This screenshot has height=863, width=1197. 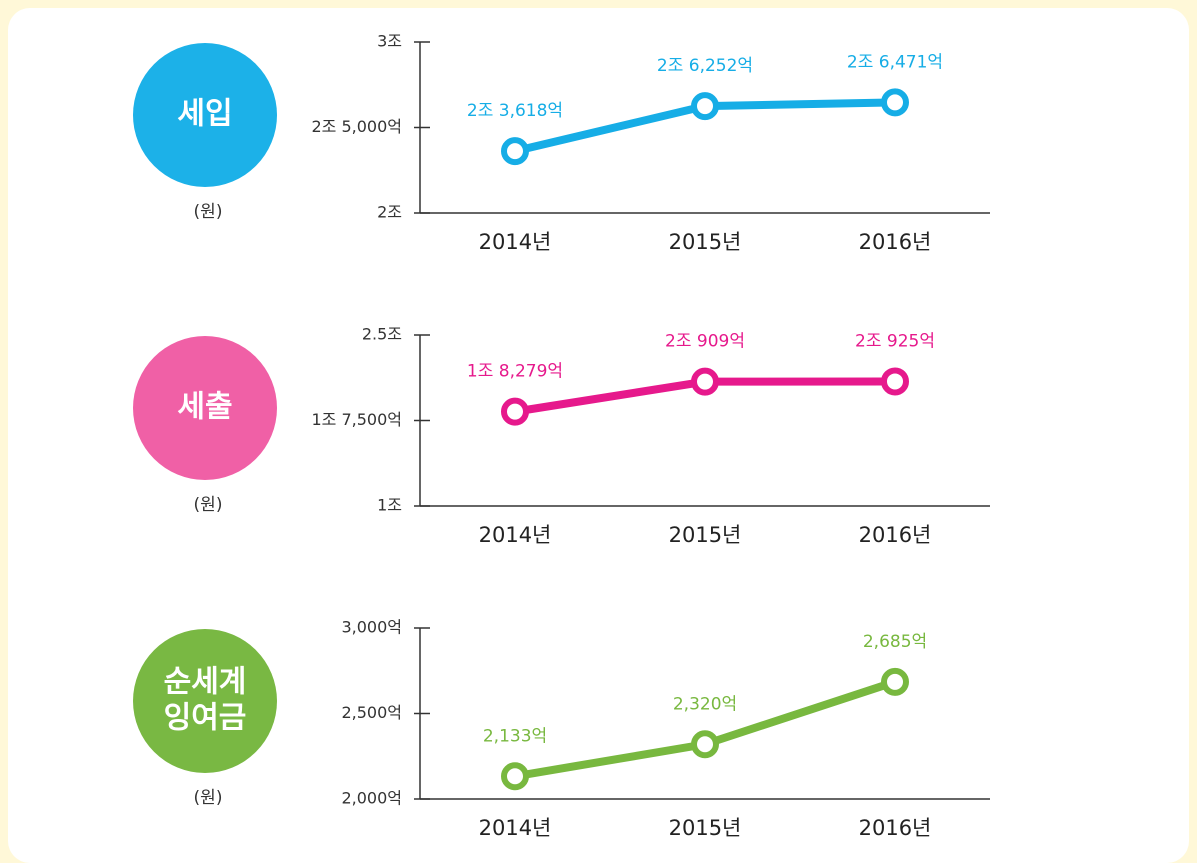 What do you see at coordinates (356, 126) in the screenshot?
I see `y-tick-label: 2조 5,000억` at bounding box center [356, 126].